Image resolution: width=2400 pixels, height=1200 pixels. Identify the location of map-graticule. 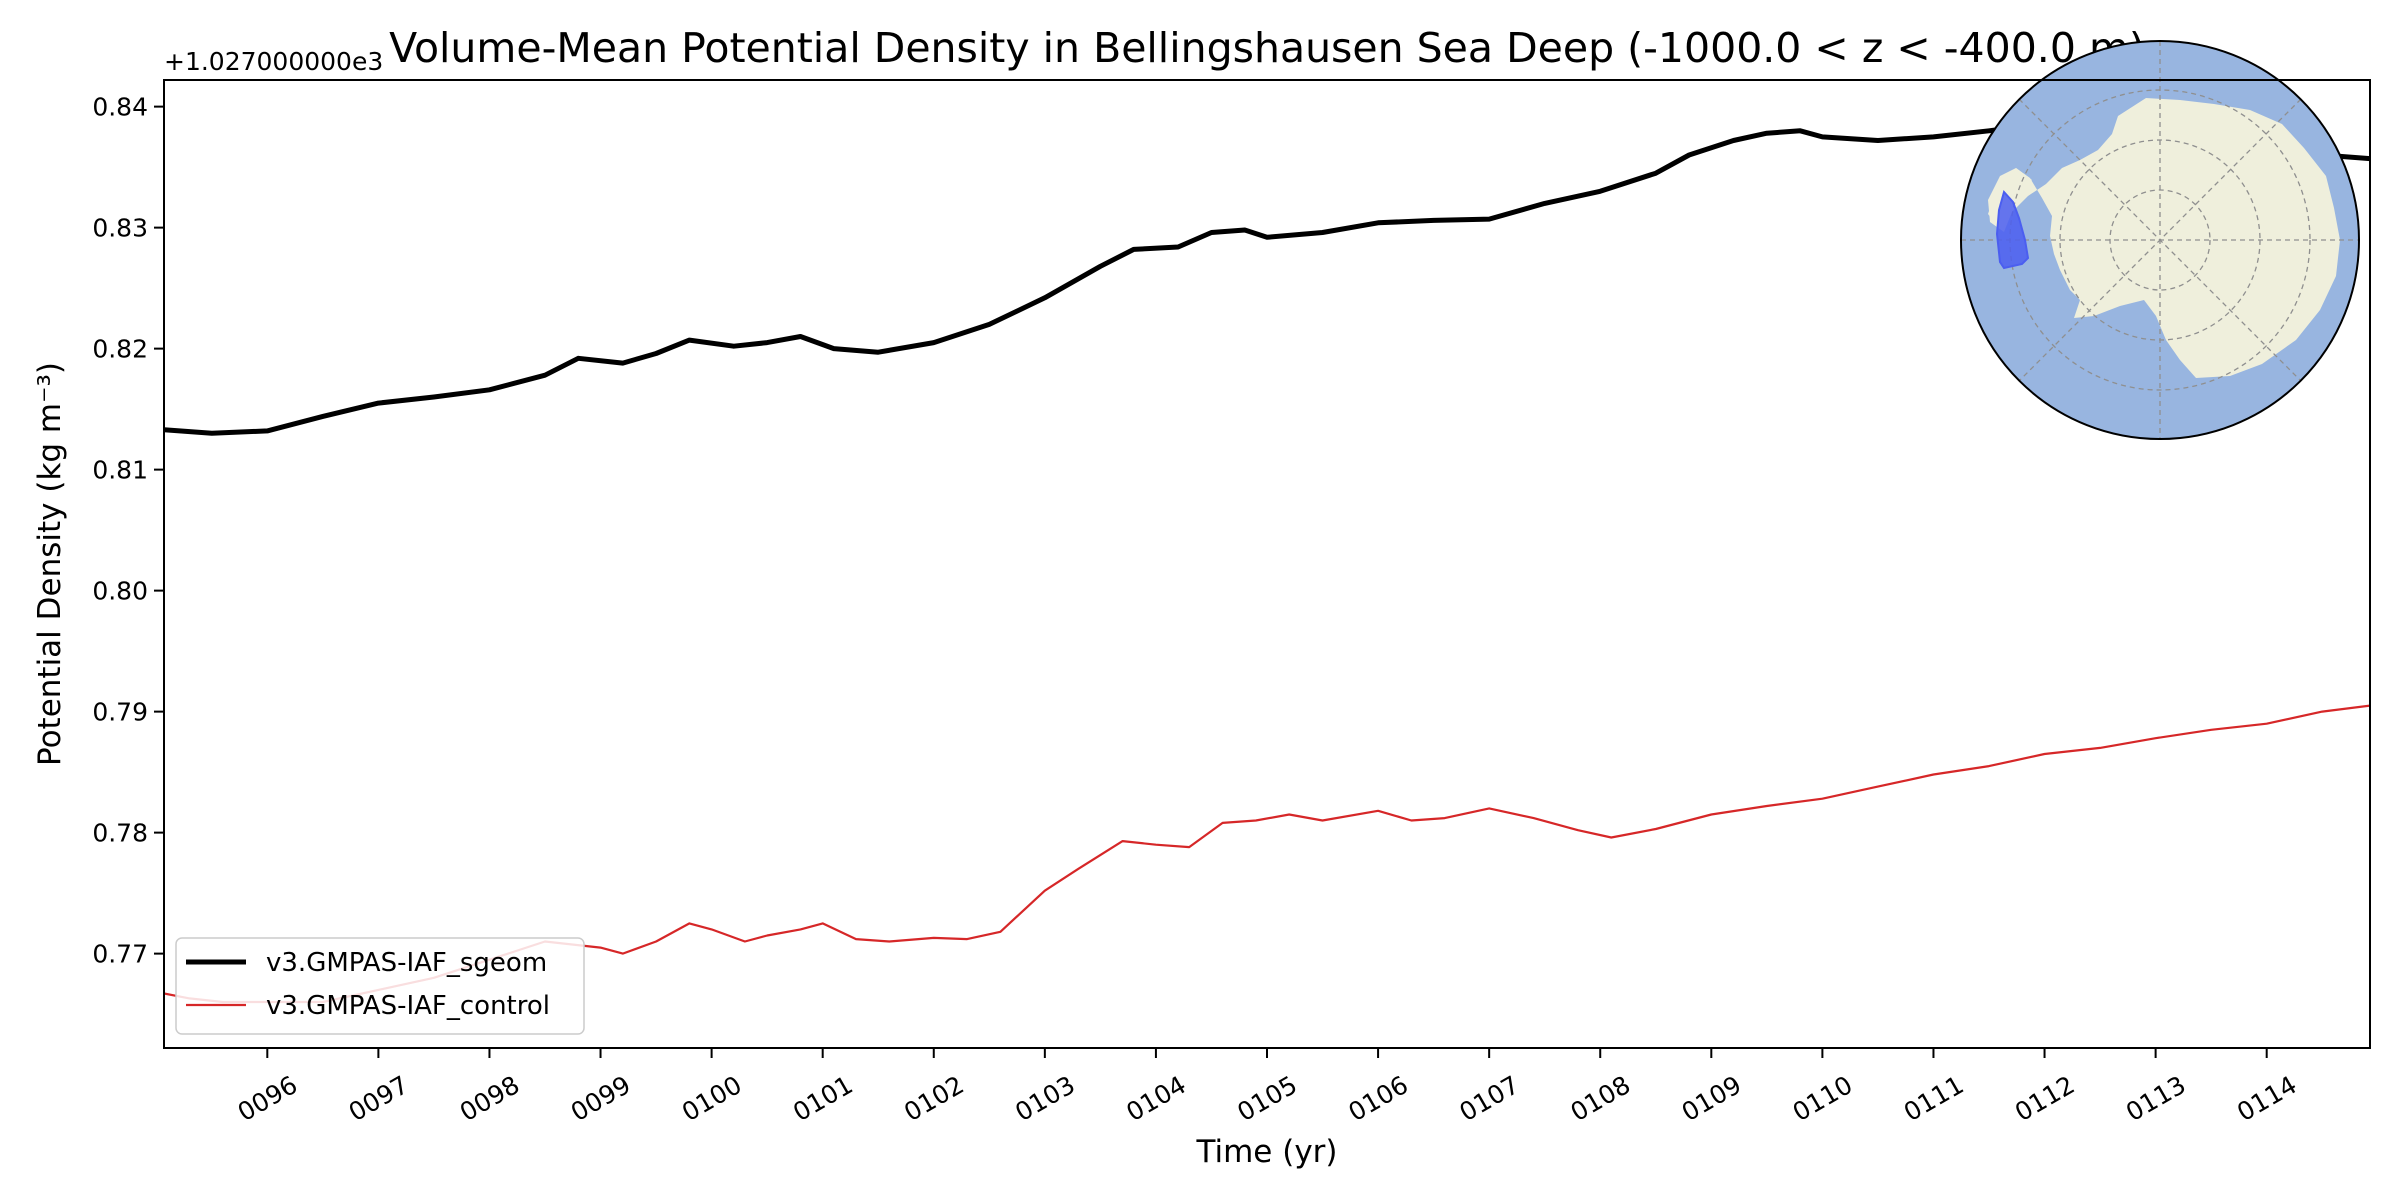
(2160, 240).